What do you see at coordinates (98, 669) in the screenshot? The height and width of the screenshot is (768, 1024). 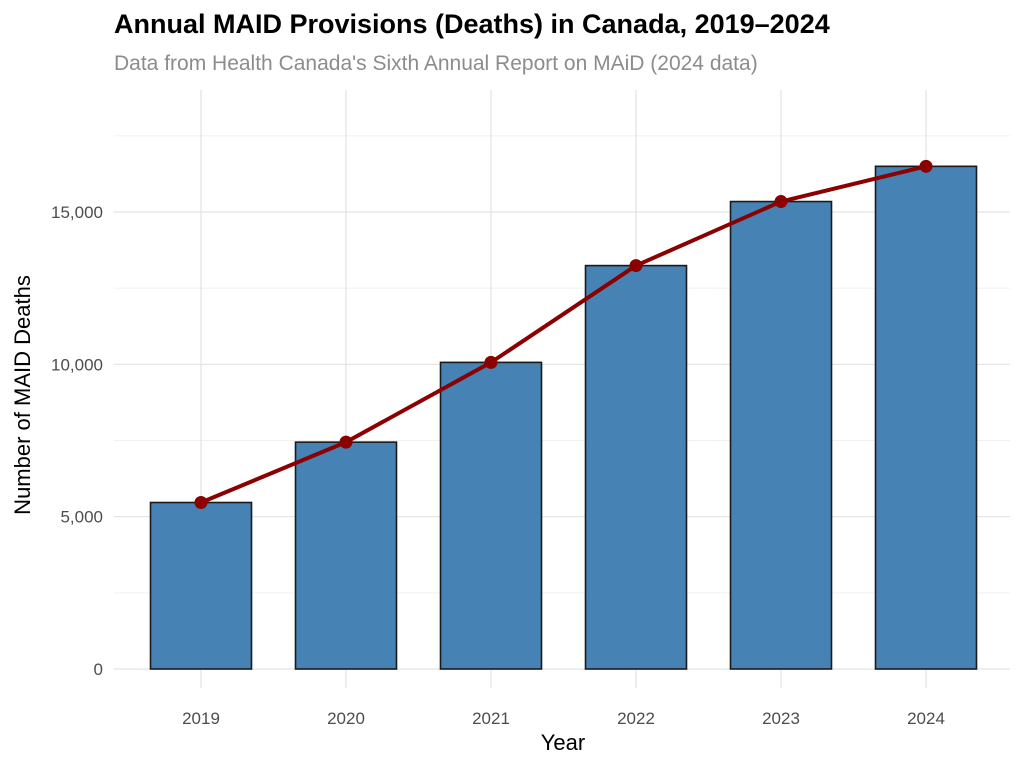 I see `y-tick-label: 0` at bounding box center [98, 669].